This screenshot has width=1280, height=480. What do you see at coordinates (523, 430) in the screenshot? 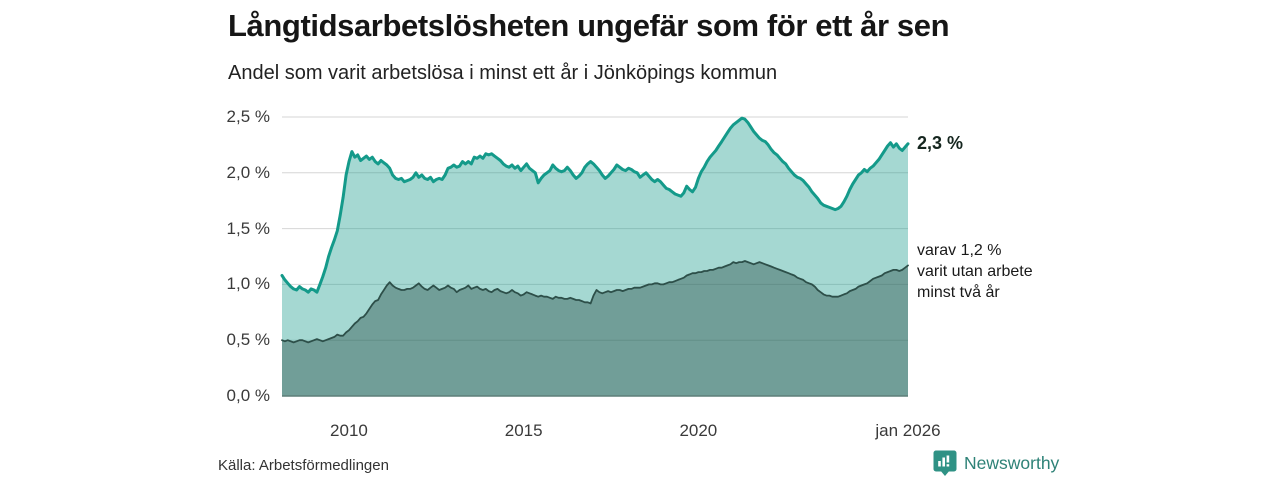
I see `x-tick-label: 2015` at bounding box center [523, 430].